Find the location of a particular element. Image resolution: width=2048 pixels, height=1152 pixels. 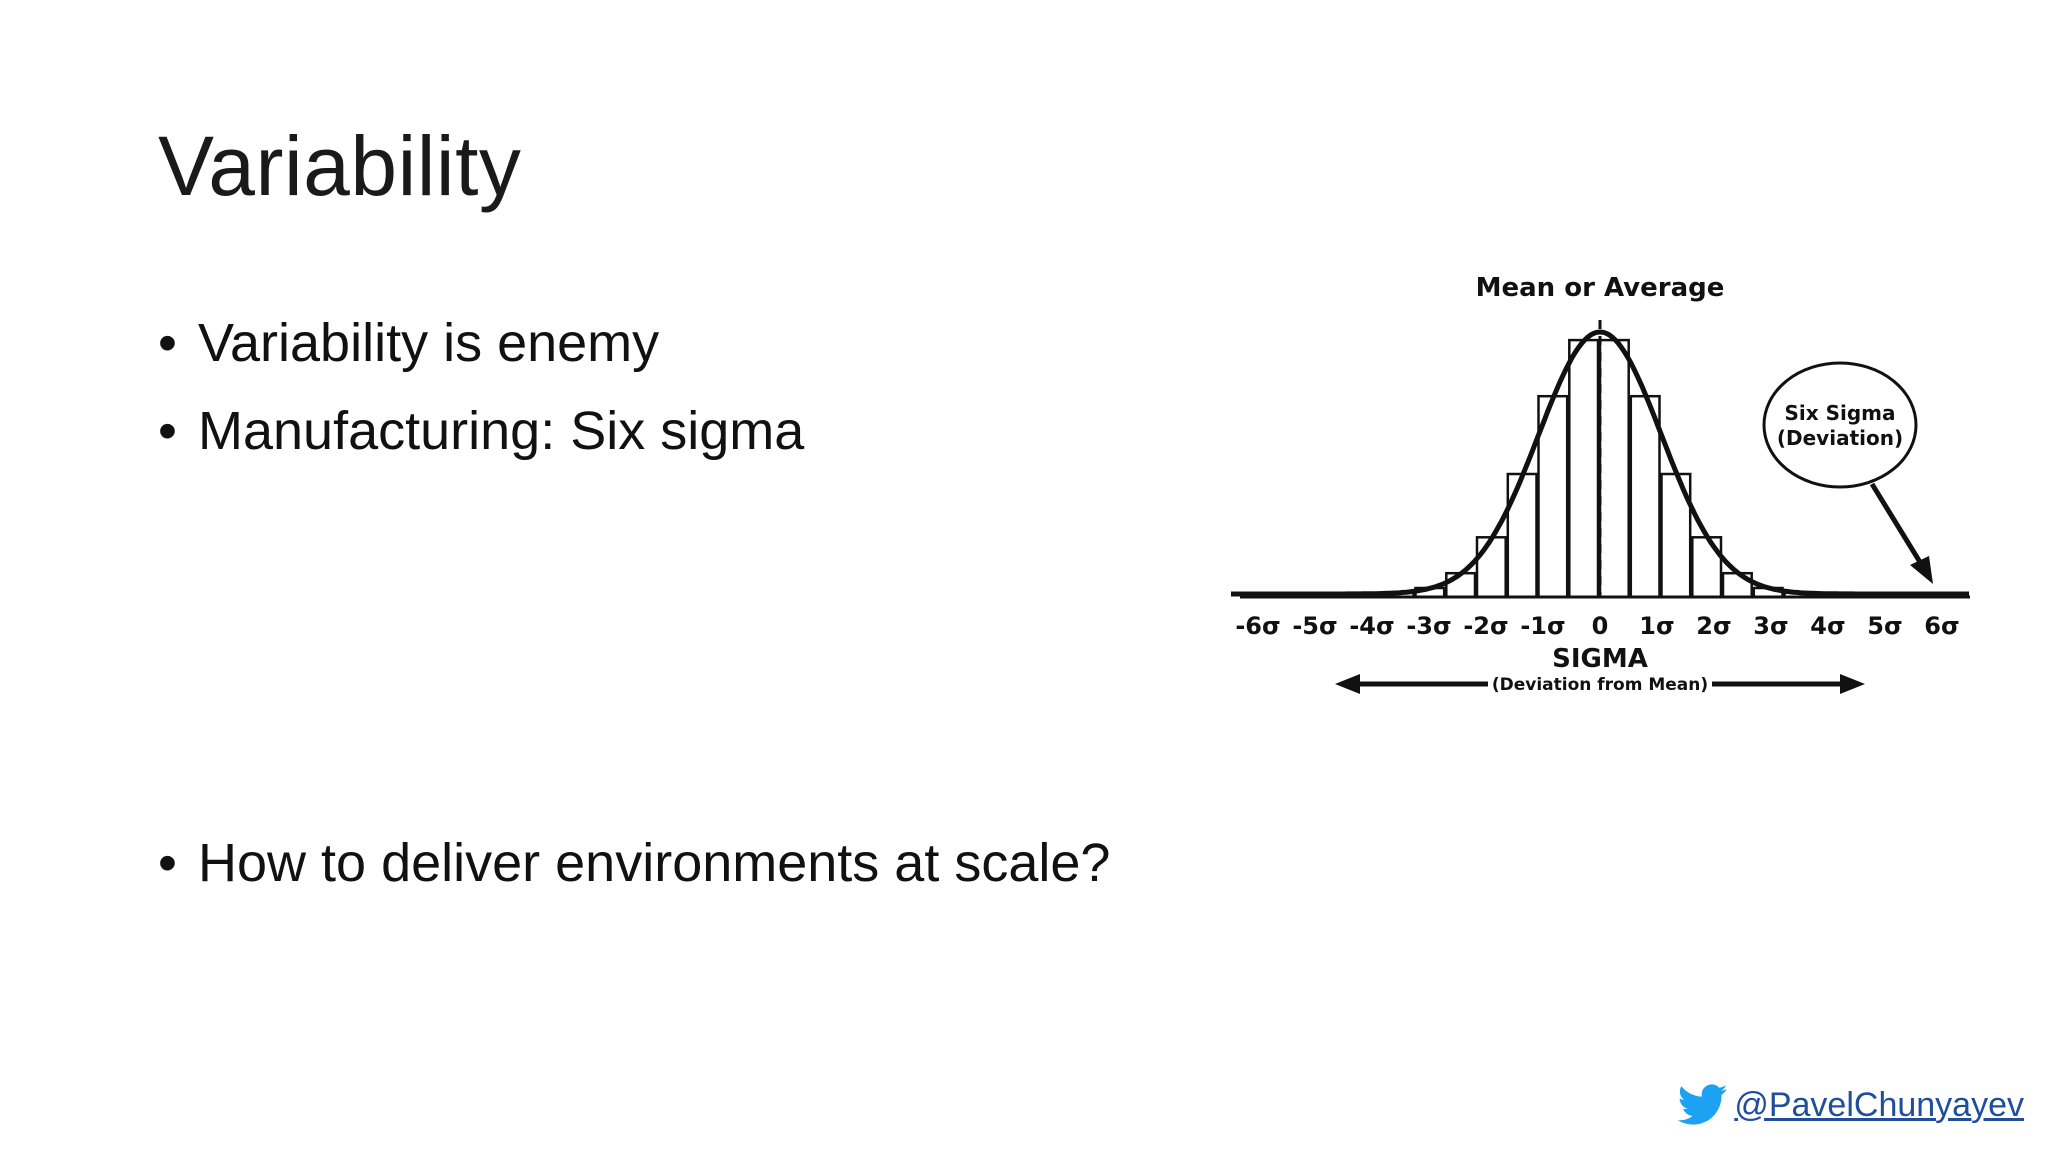

bullet-item: • How to deliver environments at scale? is located at coordinates (634, 863).